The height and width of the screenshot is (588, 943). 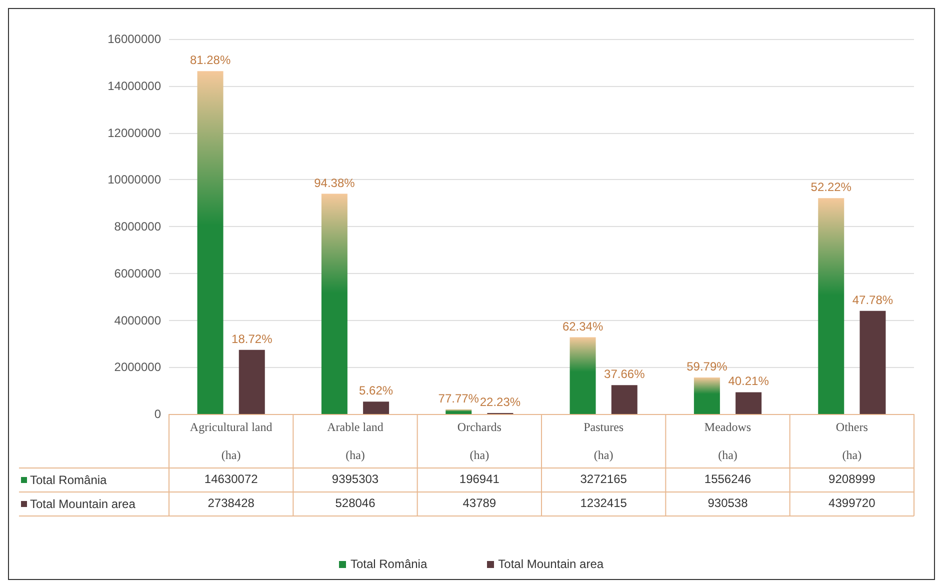 I want to click on y-tick-label: 2000000, so click(x=138, y=367).